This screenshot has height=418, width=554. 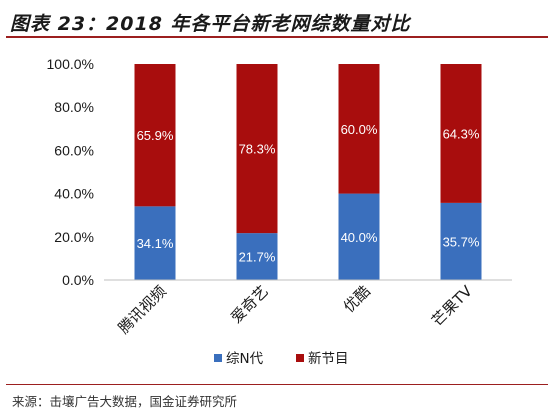 I want to click on x-tick-label: 腾讯视频, so click(x=142, y=309).